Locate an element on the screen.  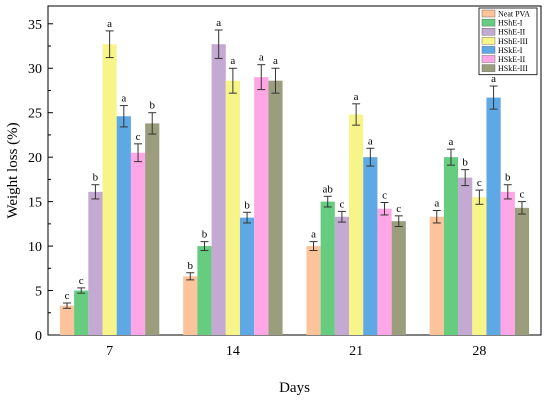
y-axis-title: Weight loss (%) is located at coordinates (13, 170).